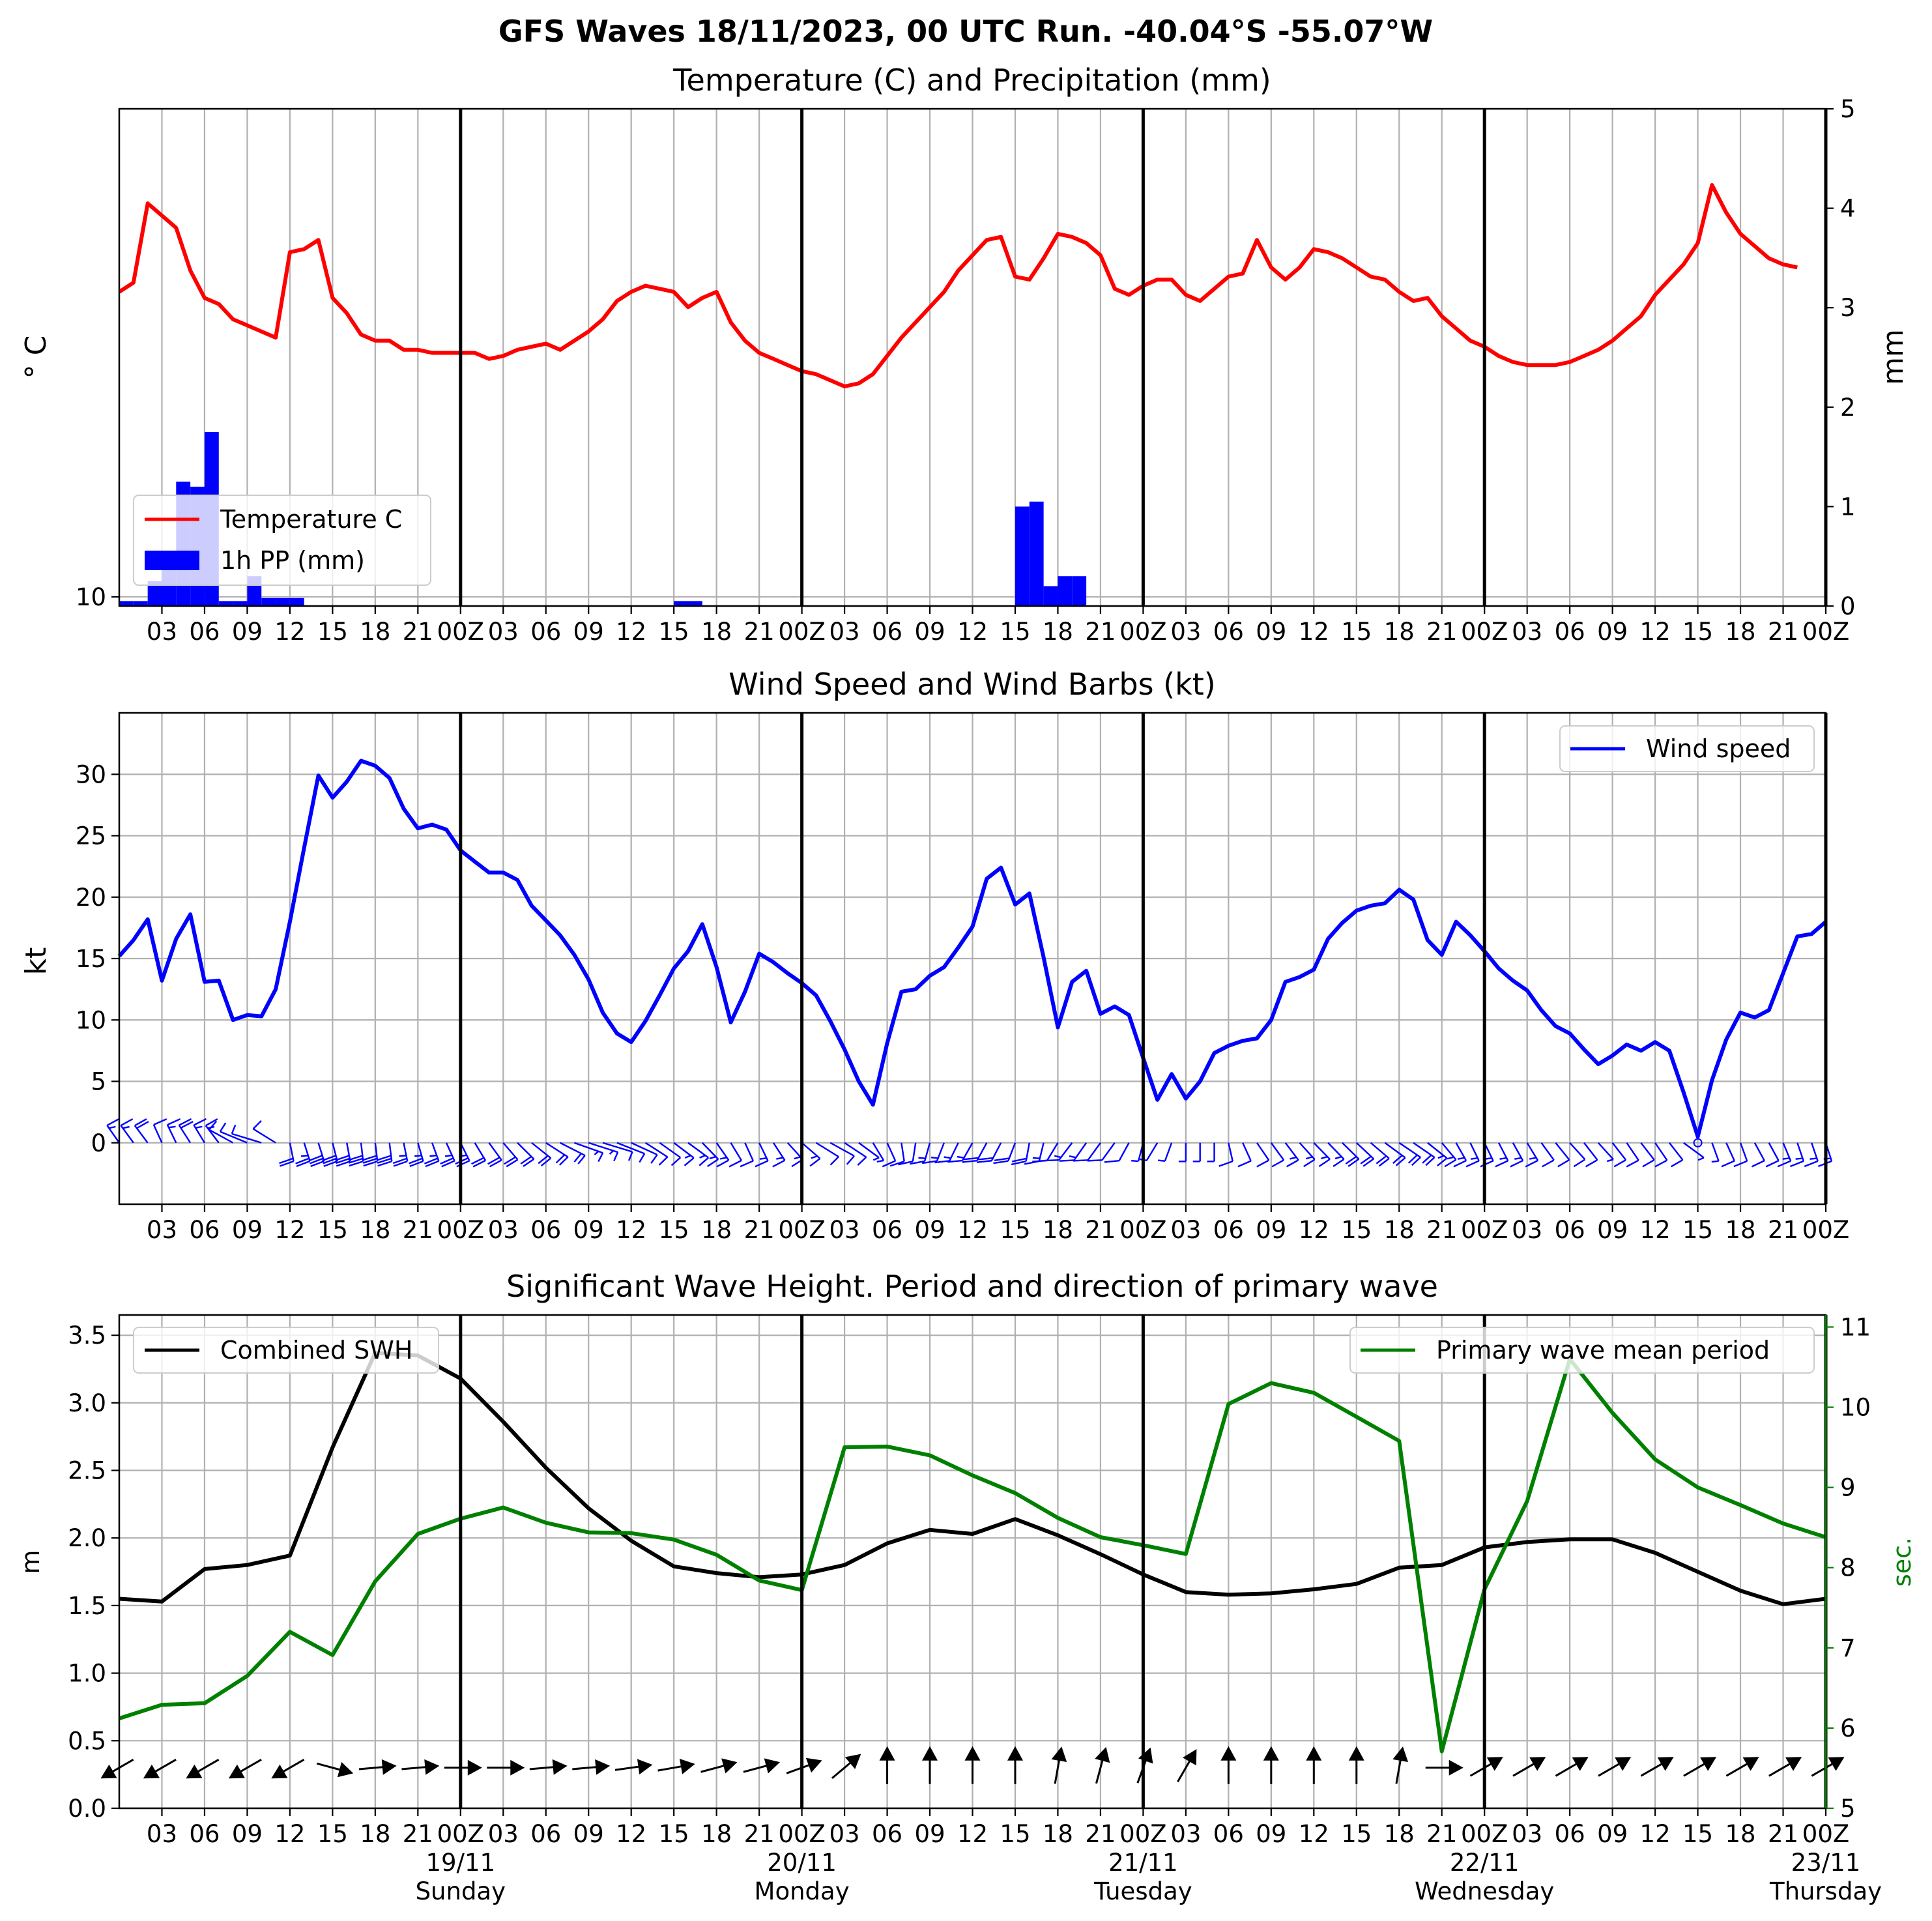 This screenshot has height=1921, width=1932. Describe the element at coordinates (316, 1350) in the screenshot. I see `swh-legend-label: Combined SWH` at that location.